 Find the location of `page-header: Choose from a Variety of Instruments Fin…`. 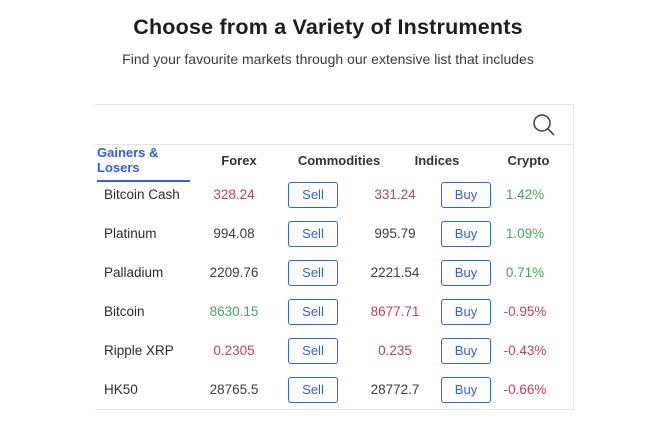

page-header: Choose from a Variety of Instruments Fin… is located at coordinates (328, 41).